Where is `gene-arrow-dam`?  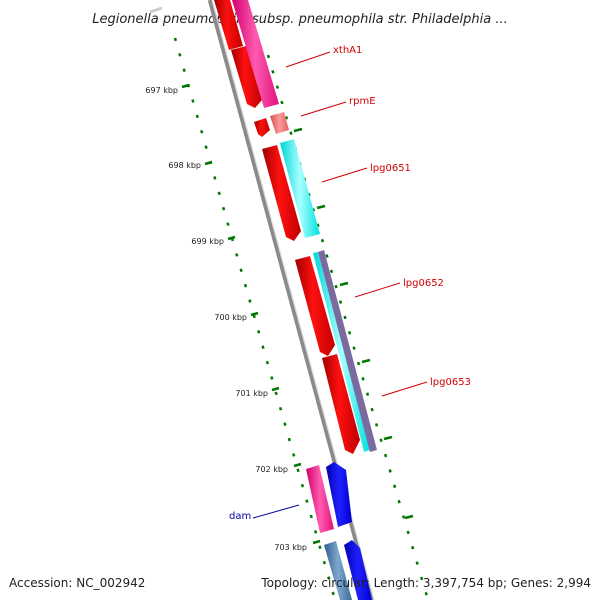
gene-arrow-dam is located at coordinates (339, 494).